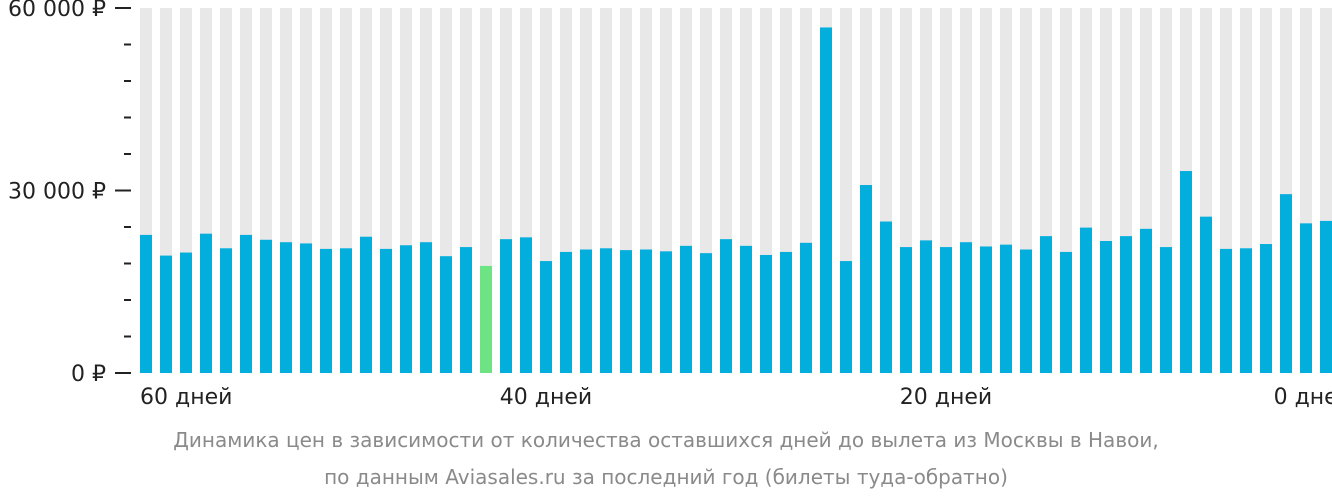  What do you see at coordinates (486, 319) in the screenshot?
I see `price-bar-lowest` at bounding box center [486, 319].